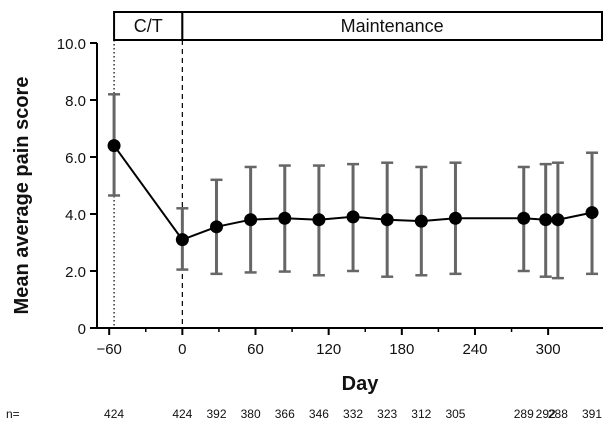 This screenshot has width=609, height=430. I want to click on x-tick-label: 300, so click(548, 349).